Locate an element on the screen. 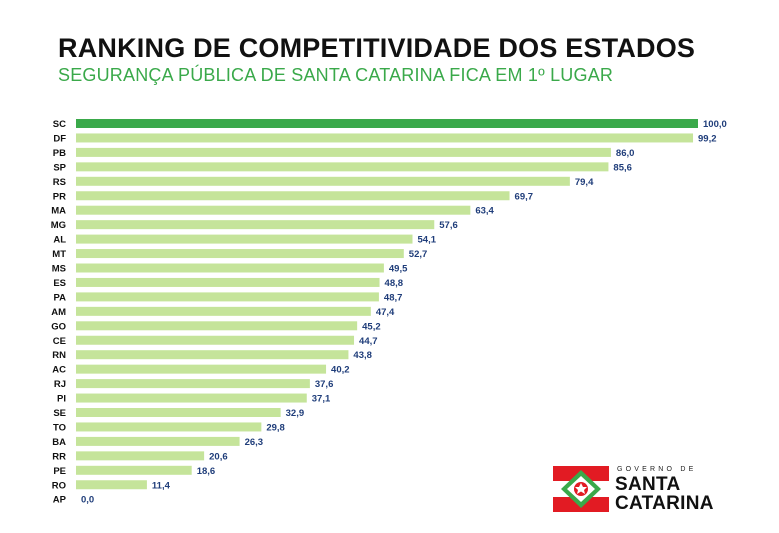 The width and height of the screenshot is (779, 533). value-label: 37,1 is located at coordinates (321, 399).